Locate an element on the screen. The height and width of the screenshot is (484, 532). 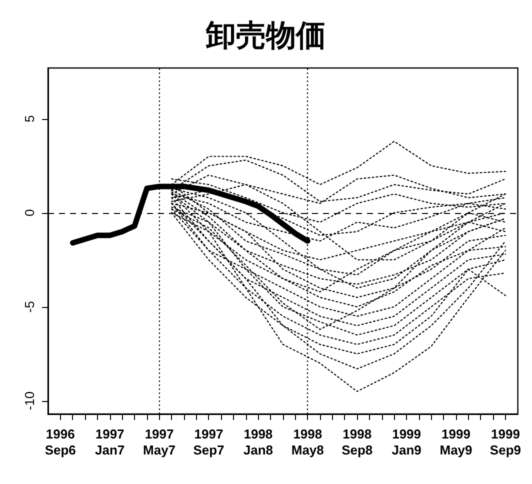
x-tick-label: 1996 Sep6 is located at coordinates (60, 442).